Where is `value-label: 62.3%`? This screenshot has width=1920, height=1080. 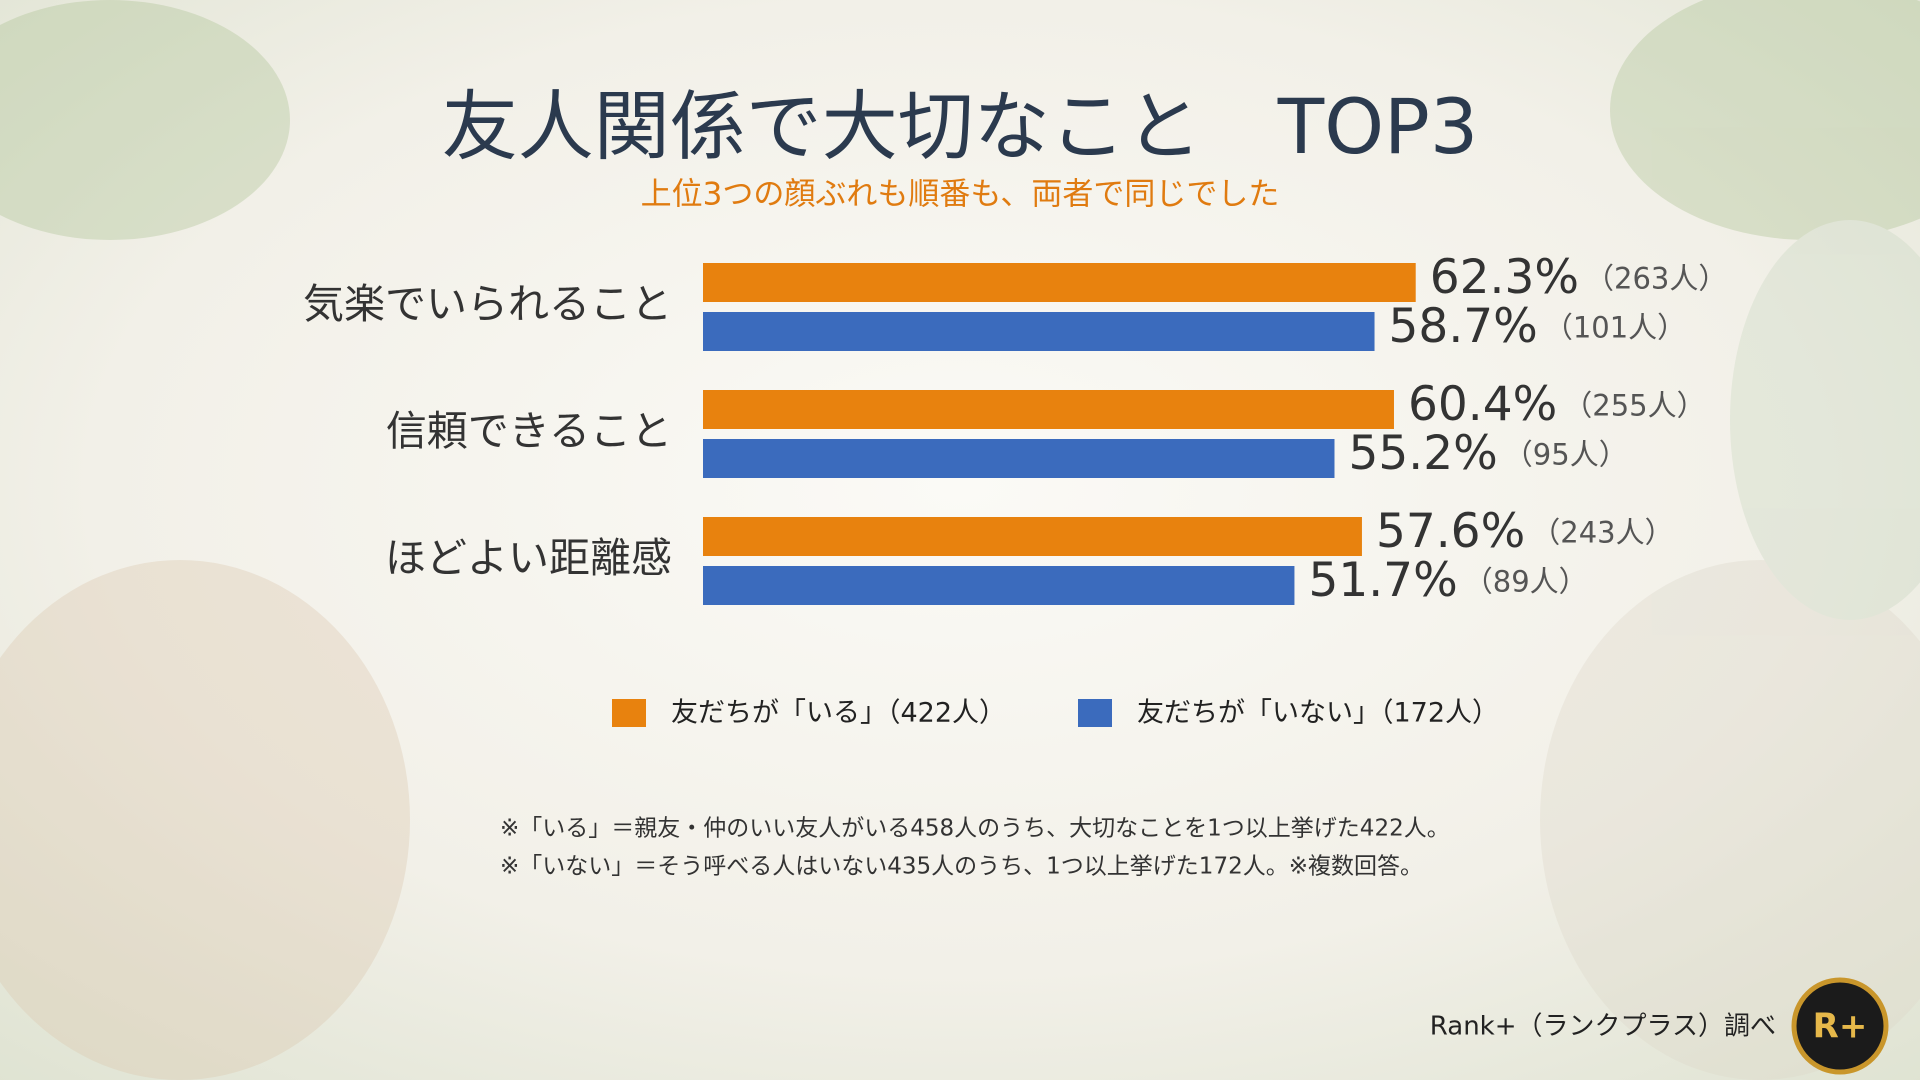 value-label: 62.3% is located at coordinates (1504, 277).